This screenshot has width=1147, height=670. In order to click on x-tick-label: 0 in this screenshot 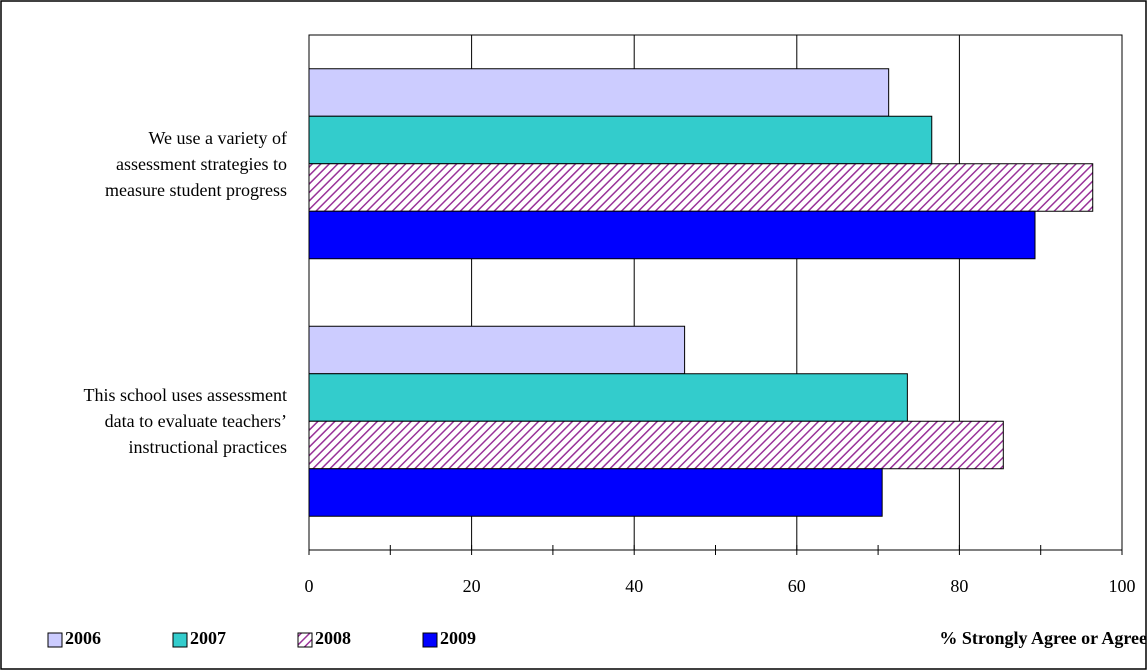, I will do `click(309, 586)`.